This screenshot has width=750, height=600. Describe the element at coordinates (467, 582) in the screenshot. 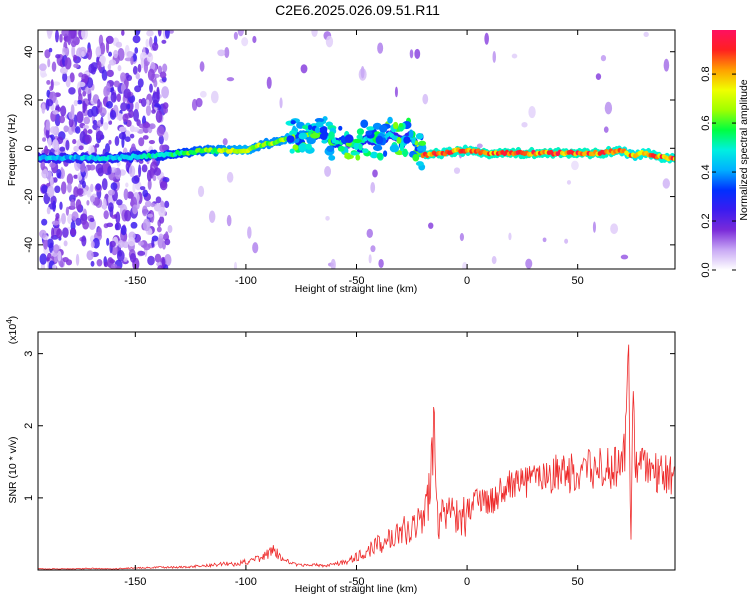

I see `x-tick-label: 0` at that location.